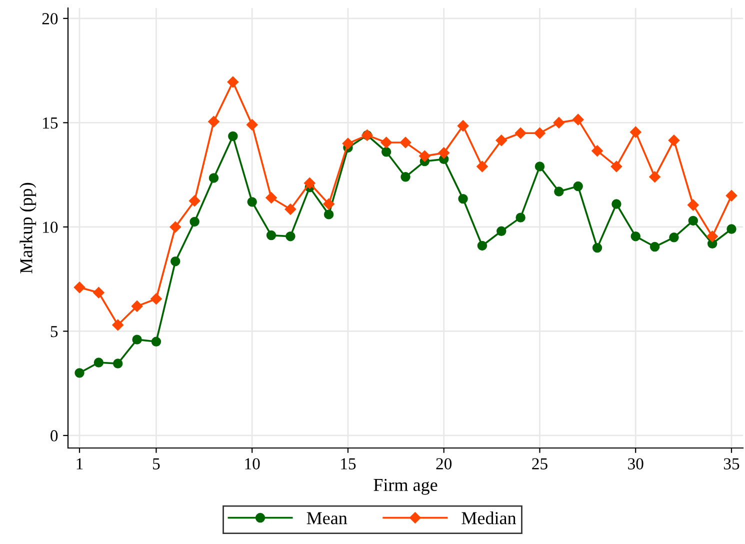 This screenshot has height=544, width=745. I want to click on x-tick-label: 25, so click(540, 464).